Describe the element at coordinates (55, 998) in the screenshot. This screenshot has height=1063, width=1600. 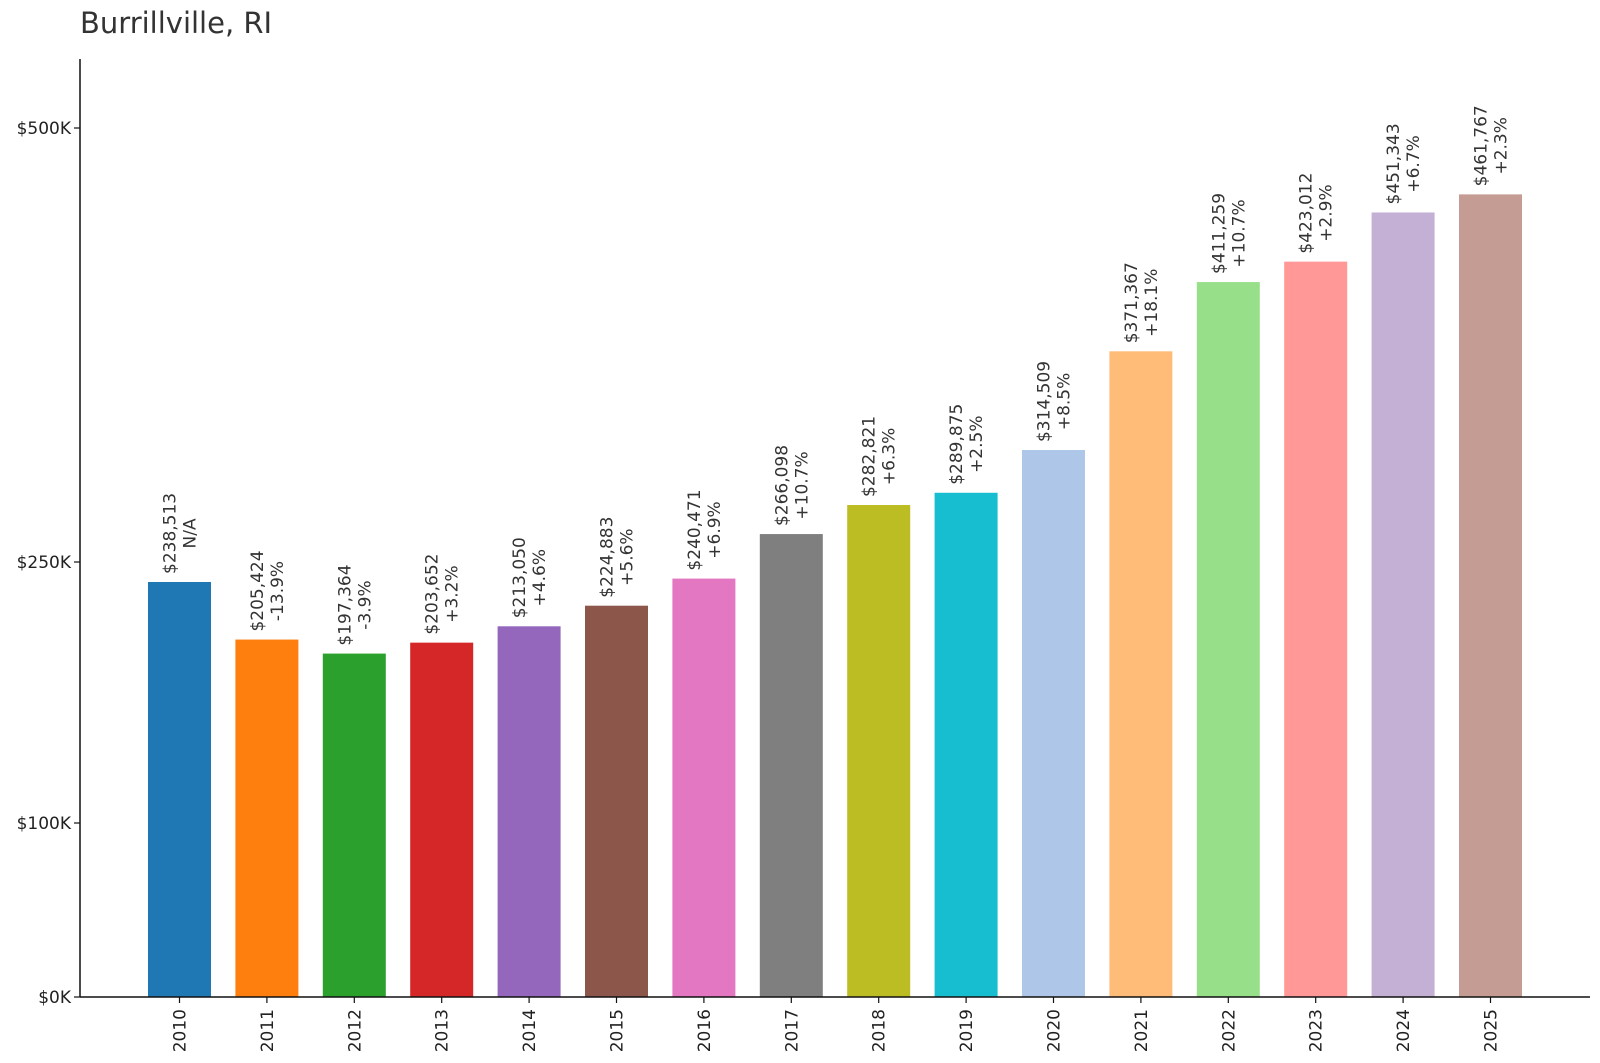
I see `y-tick-label: $0K` at that location.